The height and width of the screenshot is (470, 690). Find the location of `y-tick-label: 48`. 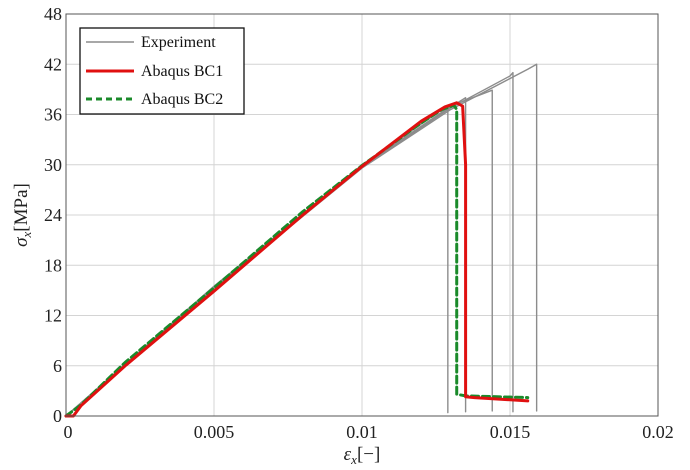

y-tick-label: 48 is located at coordinates (53, 14).